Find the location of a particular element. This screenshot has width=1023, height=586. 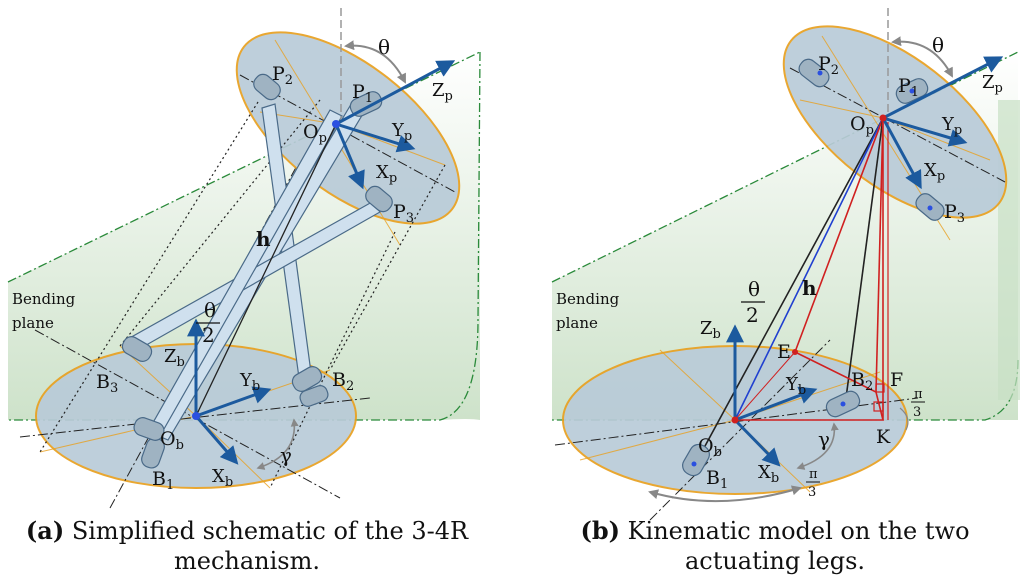

plane-label-b-1: Bending is located at coordinates (588, 299).